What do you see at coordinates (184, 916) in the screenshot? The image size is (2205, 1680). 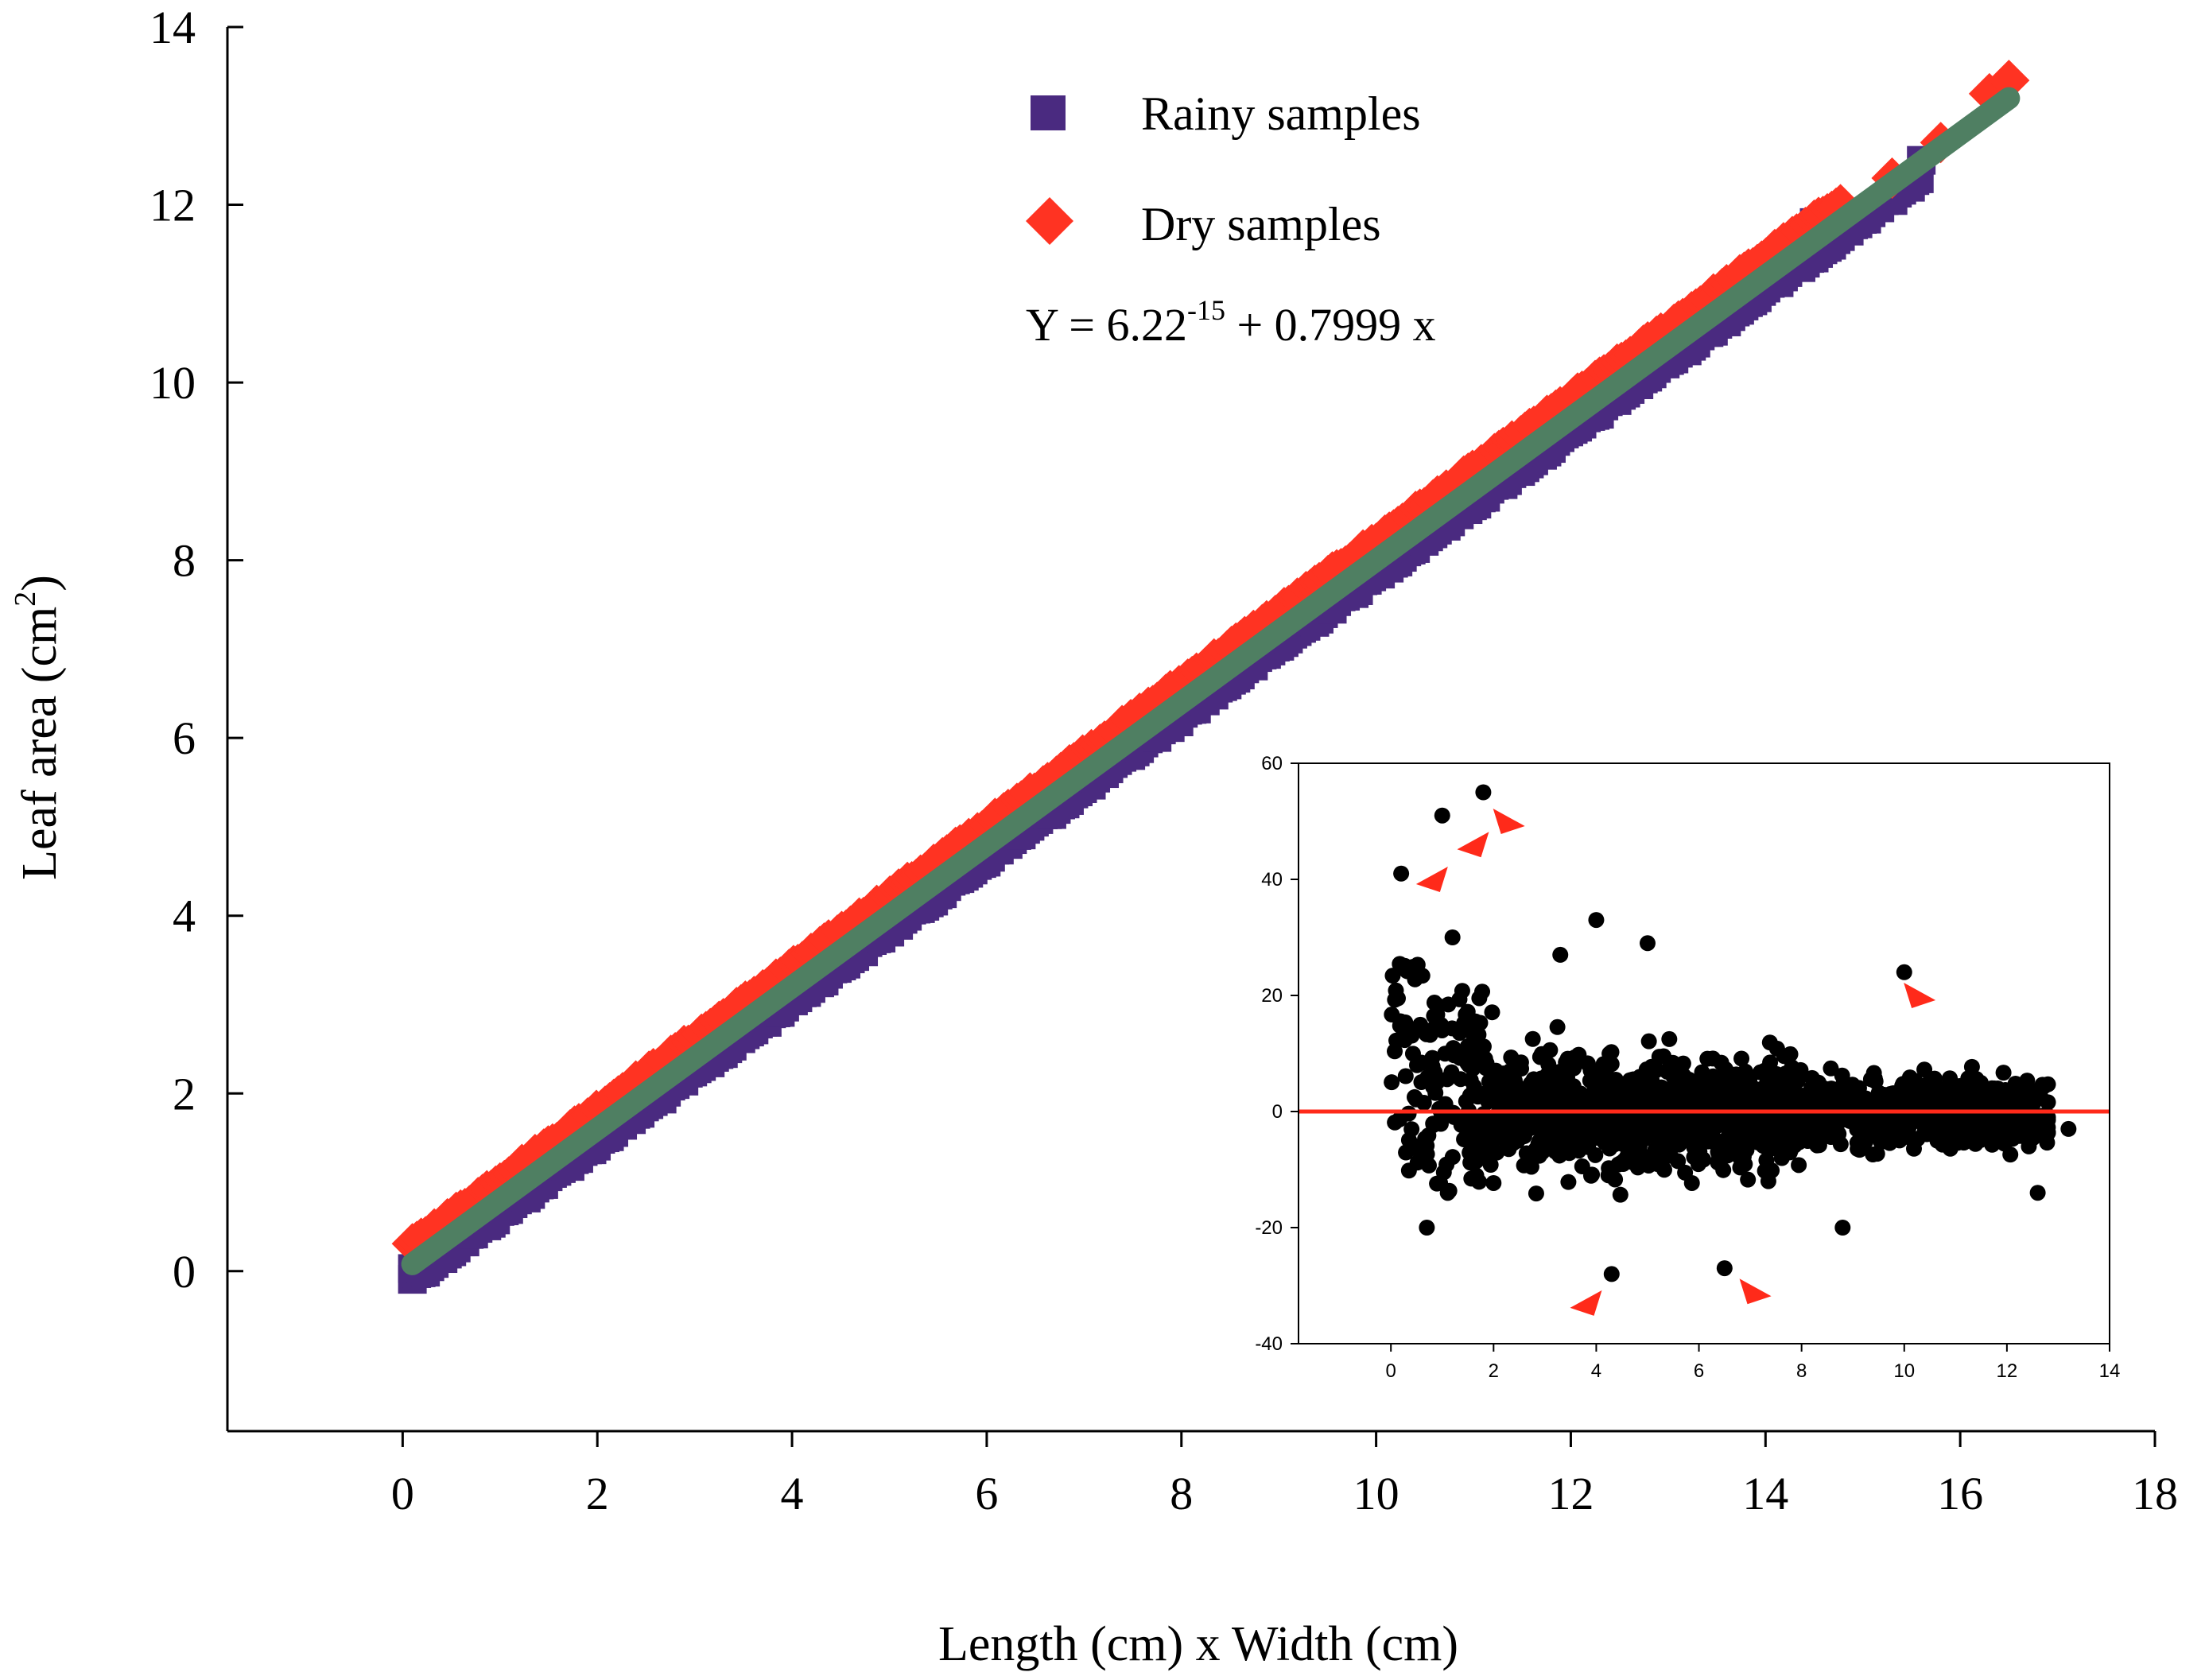 I see `y-tick-label: 4` at bounding box center [184, 916].